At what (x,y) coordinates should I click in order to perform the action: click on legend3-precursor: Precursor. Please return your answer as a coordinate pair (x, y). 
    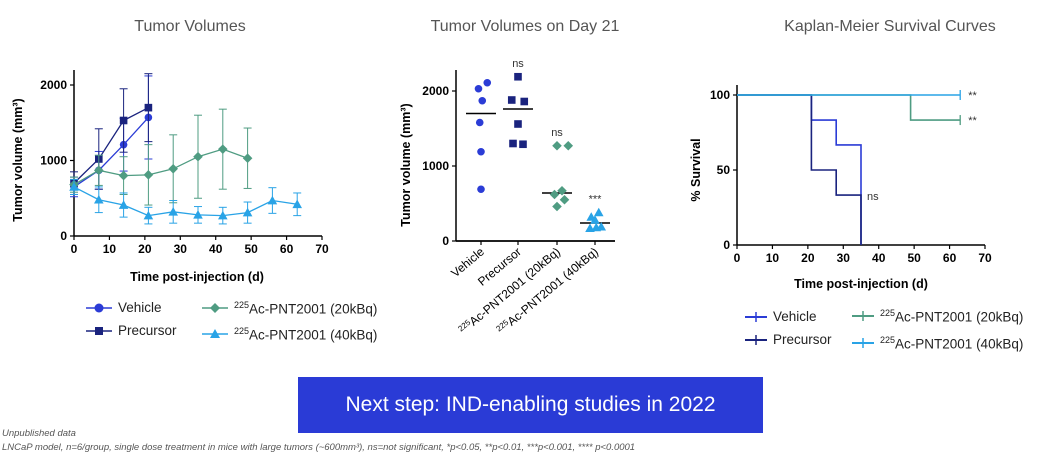
    Looking at the image, I should click on (788, 339).